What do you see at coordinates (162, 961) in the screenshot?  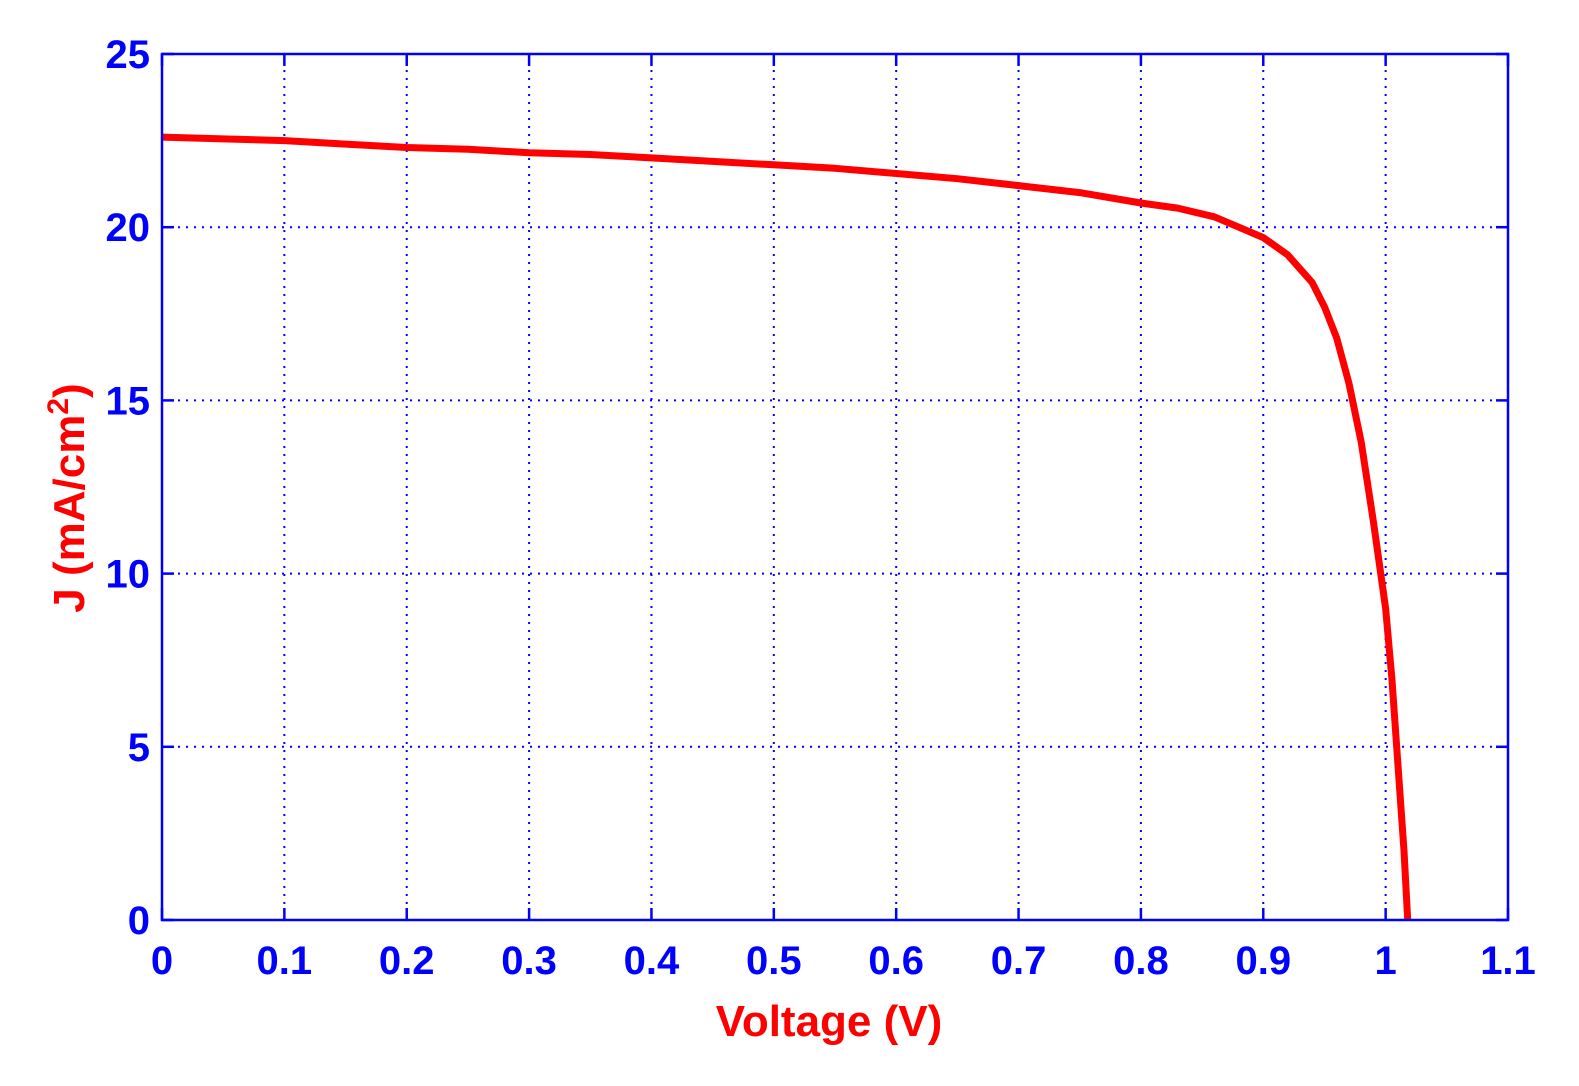 I see `x-tick-label: 0` at bounding box center [162, 961].